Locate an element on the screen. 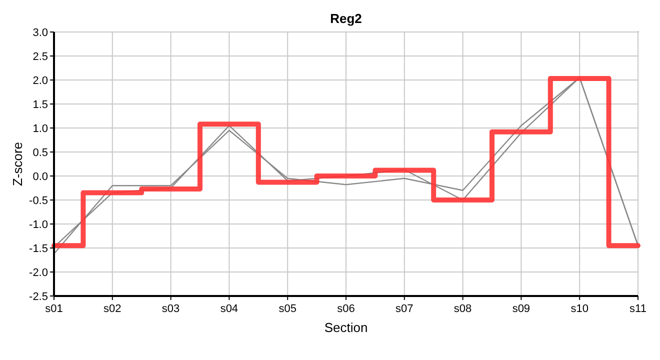 This screenshot has width=660, height=360. y-tick-label: 0.0 is located at coordinates (40, 176).